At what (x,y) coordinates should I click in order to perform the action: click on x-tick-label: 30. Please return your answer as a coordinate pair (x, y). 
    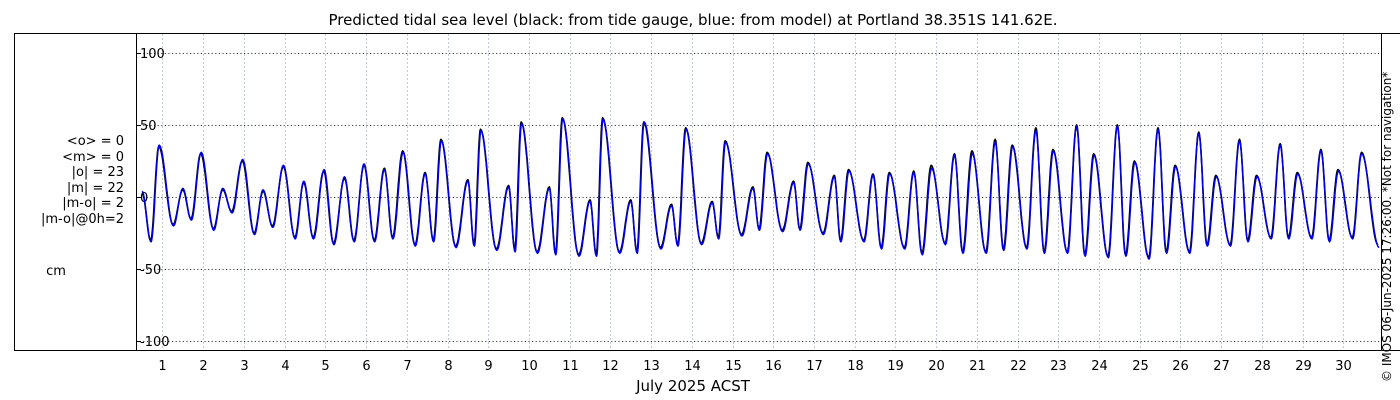
    Looking at the image, I should click on (1343, 366).